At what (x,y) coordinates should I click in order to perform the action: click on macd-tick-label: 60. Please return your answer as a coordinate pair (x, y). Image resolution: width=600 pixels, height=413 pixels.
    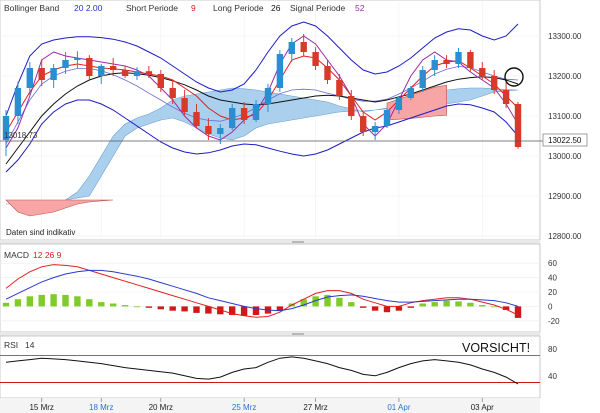
    Looking at the image, I should click on (552, 263).